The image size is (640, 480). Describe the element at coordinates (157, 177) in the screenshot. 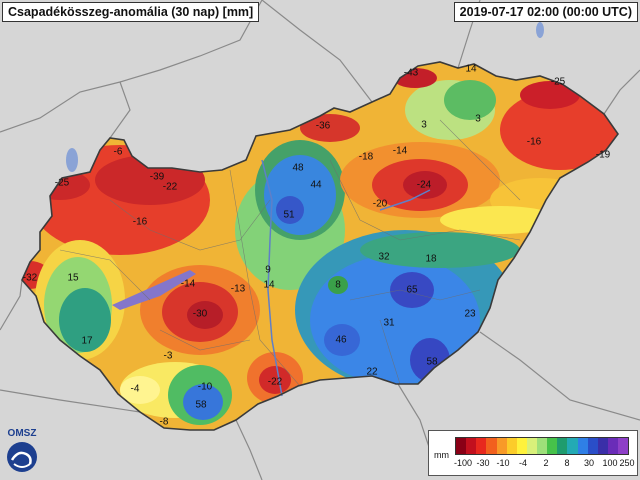

I see `station-value: -39` at that location.